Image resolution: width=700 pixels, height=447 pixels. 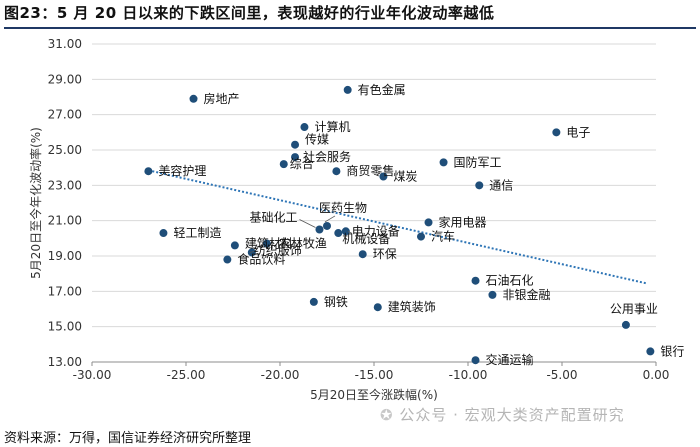 I want to click on title-rule, so click(x=350, y=28).